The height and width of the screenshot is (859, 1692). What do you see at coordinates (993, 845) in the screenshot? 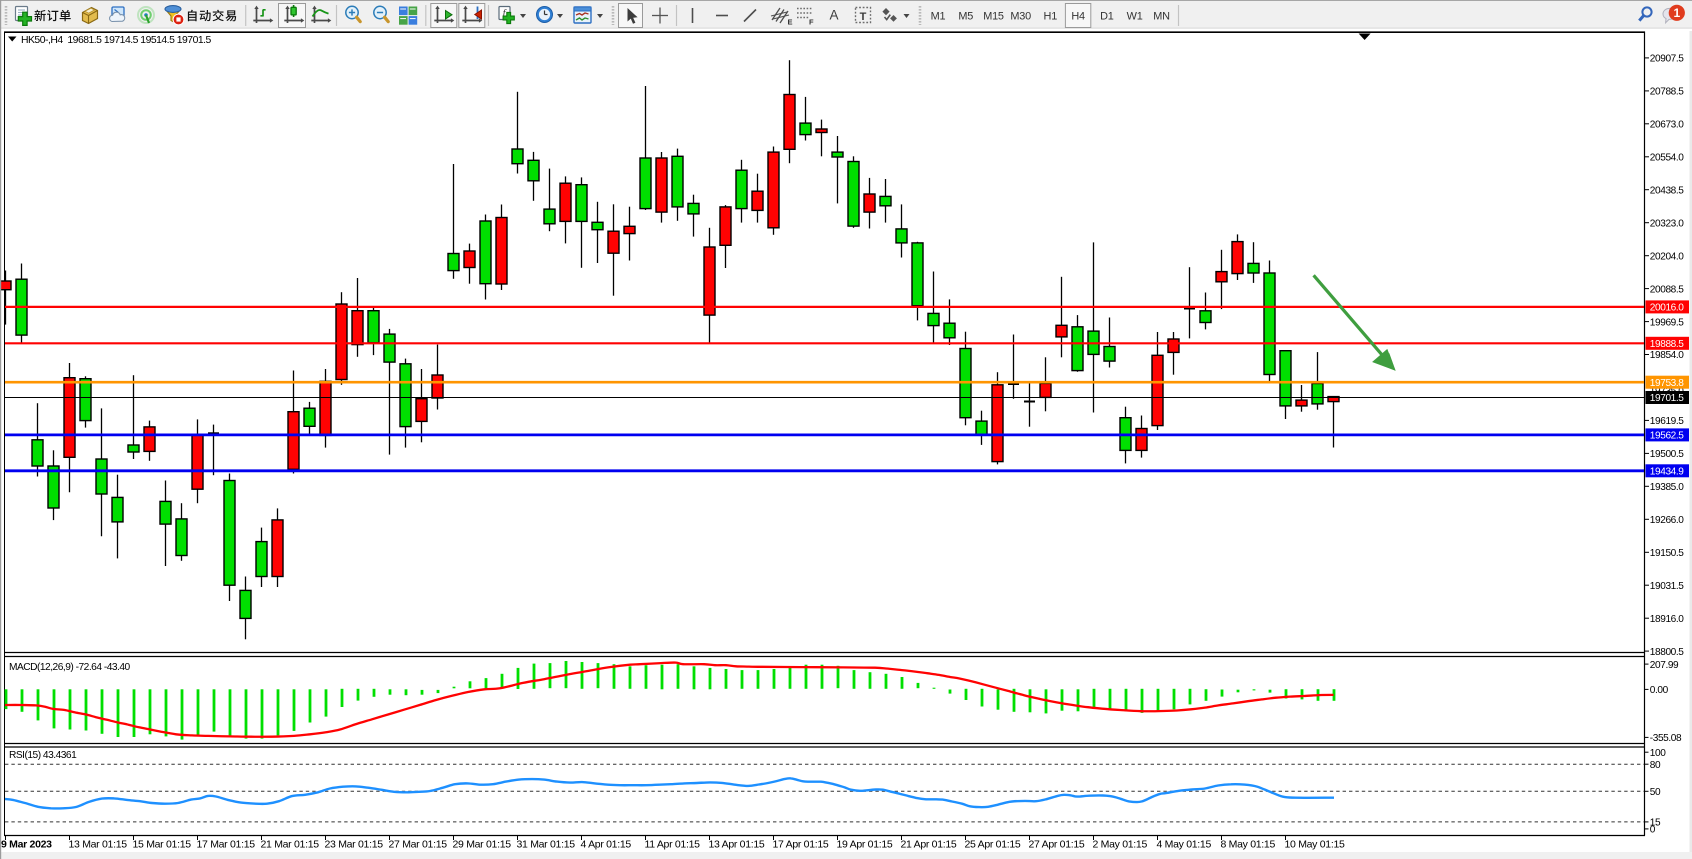
I see `svg-text: 25 Apr 01:15` at bounding box center [993, 845].